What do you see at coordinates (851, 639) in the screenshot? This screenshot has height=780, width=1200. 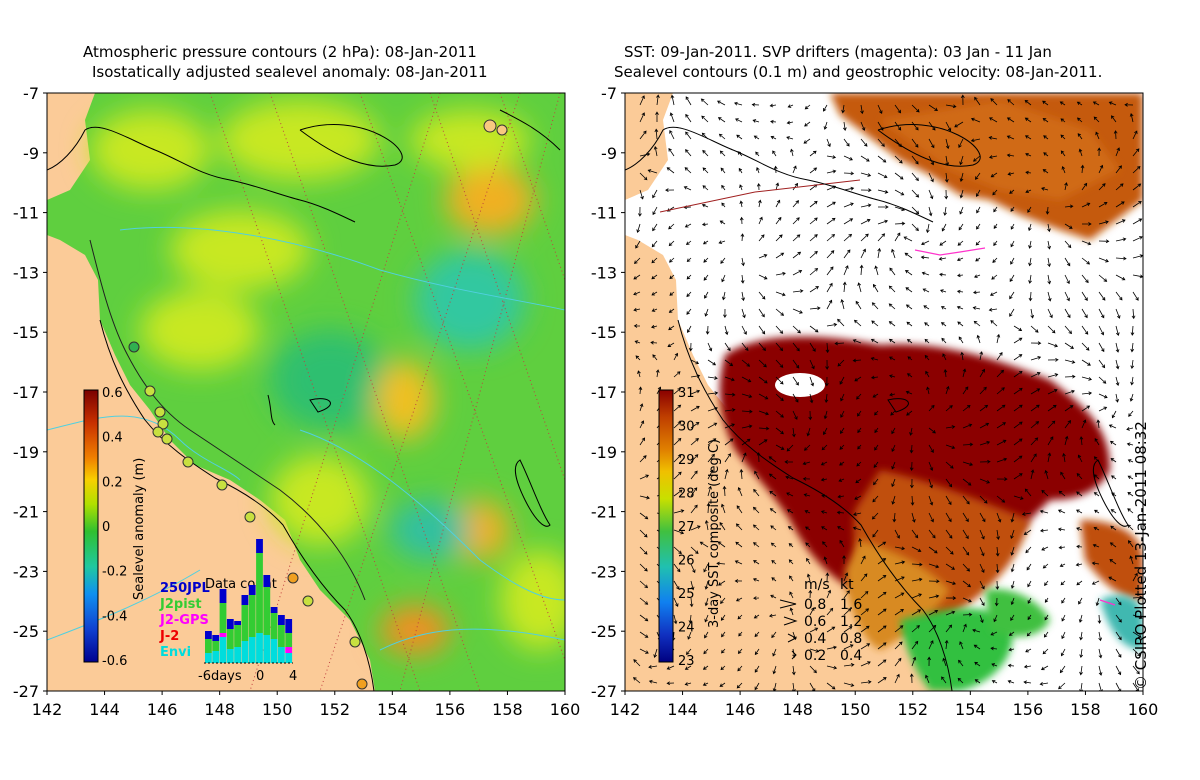 I see `velocity-key-kt: 0.8` at bounding box center [851, 639].